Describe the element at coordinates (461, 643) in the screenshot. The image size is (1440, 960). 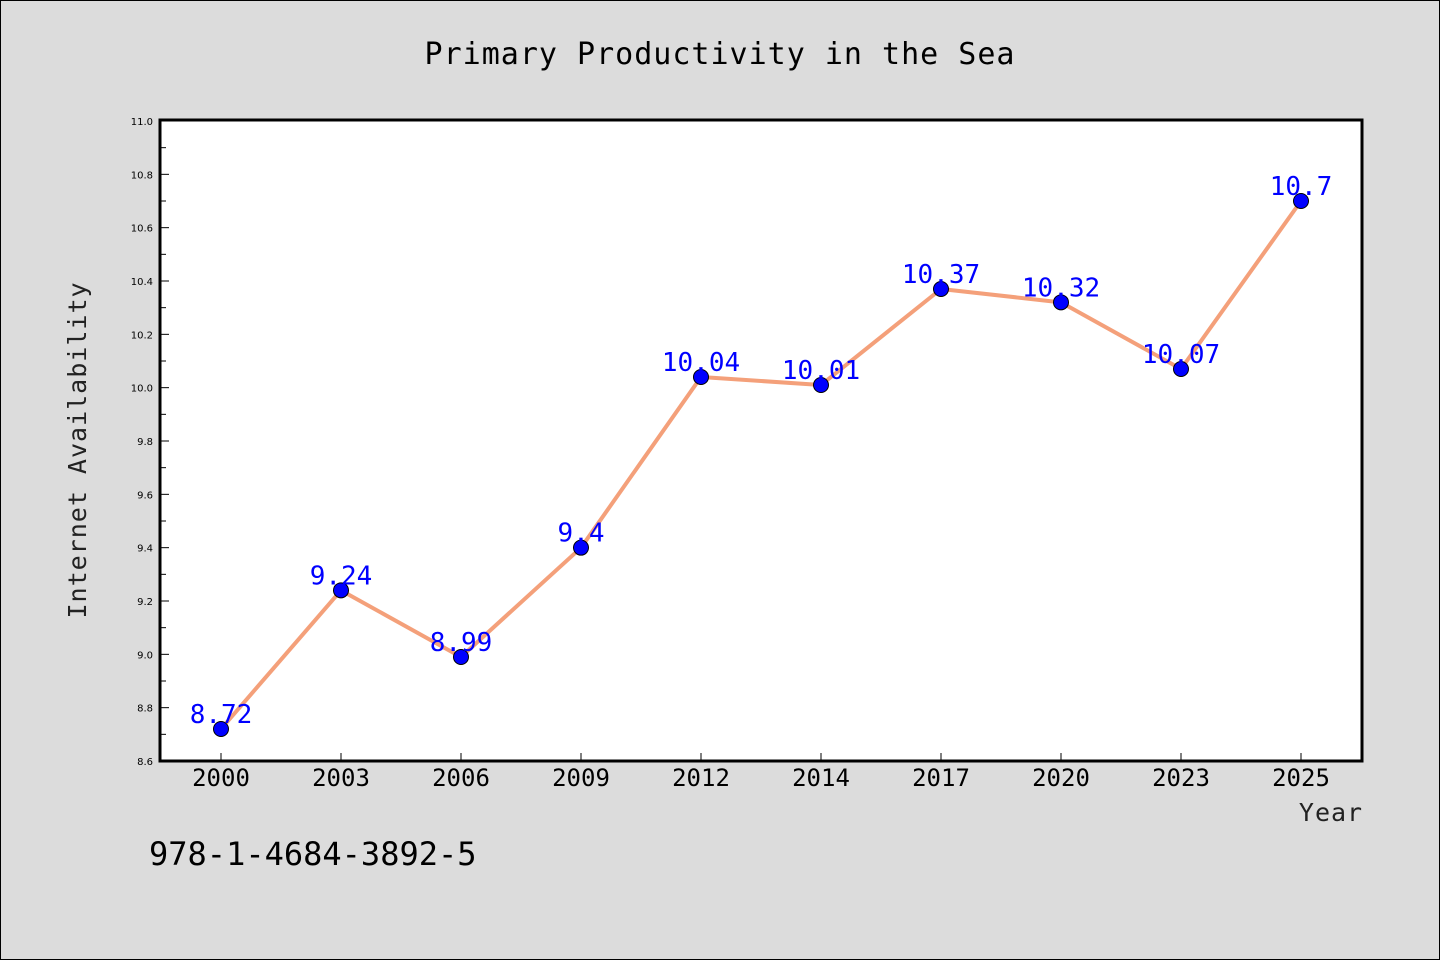
I see `data-label: 8.99` at that location.